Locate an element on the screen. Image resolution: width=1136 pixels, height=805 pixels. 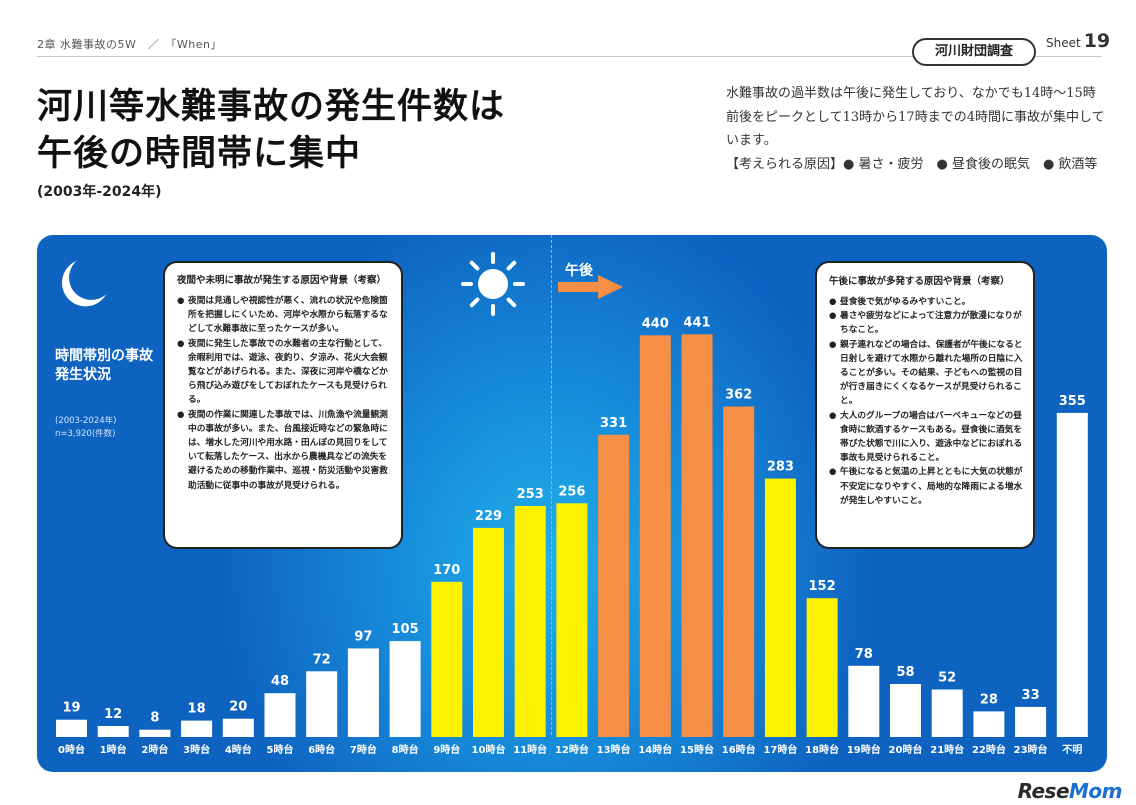
survey-badge: 河川財団調査 is located at coordinates (974, 52).